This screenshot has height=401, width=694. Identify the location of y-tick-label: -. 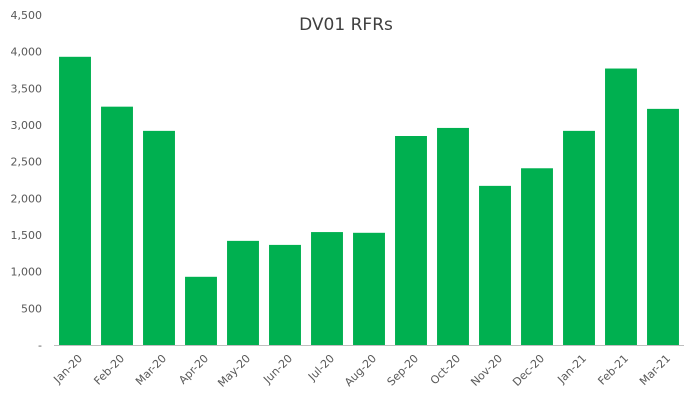
(40, 345).